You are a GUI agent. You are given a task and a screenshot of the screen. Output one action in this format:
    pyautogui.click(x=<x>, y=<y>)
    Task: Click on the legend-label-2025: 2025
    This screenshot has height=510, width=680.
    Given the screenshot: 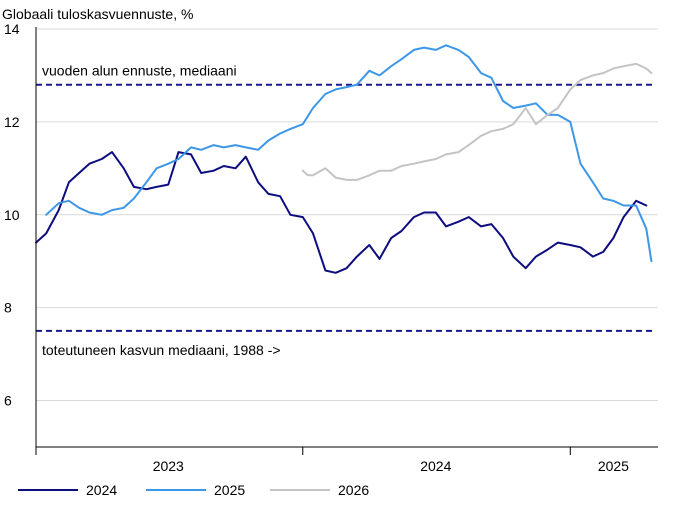 What is the action you would take?
    pyautogui.click(x=229, y=490)
    